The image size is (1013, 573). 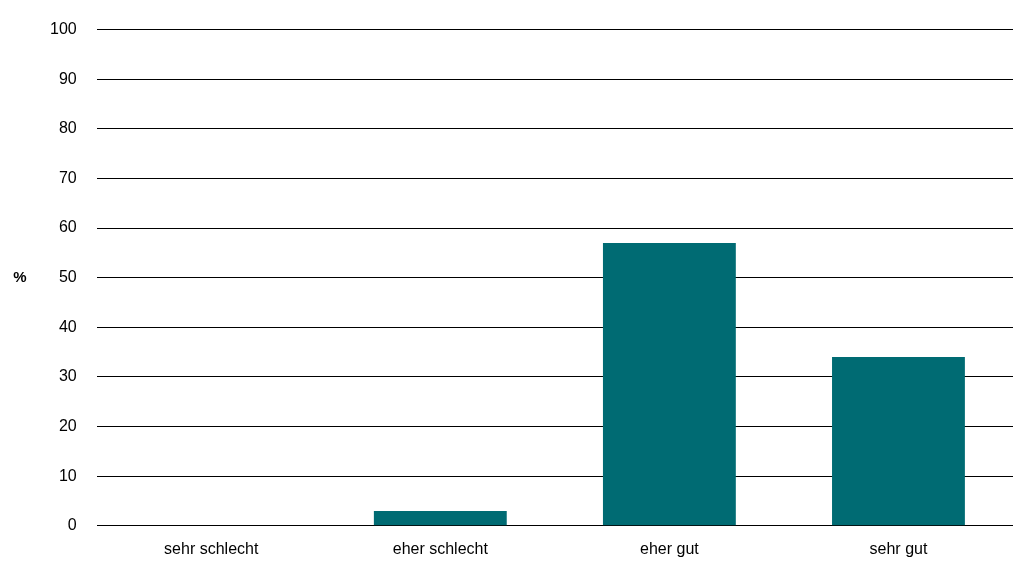 What do you see at coordinates (63, 29) in the screenshot?
I see `y-tick-label: 100` at bounding box center [63, 29].